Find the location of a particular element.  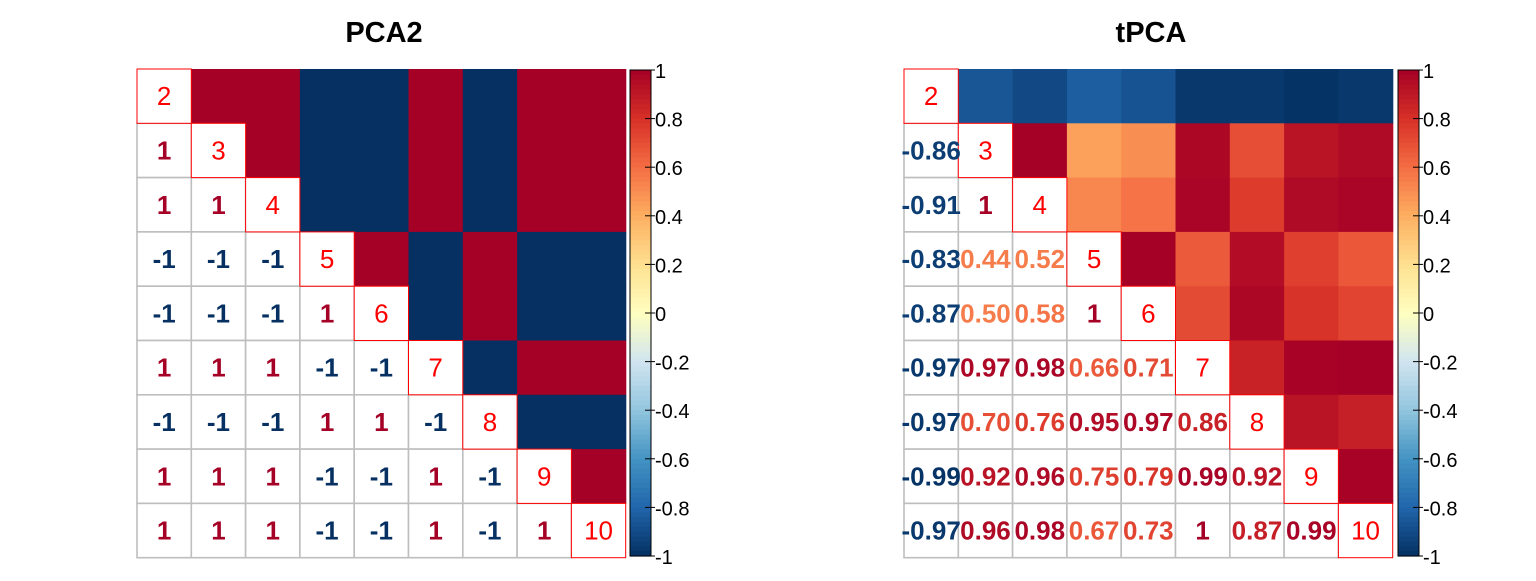

correlation-value-label: 0.75 is located at coordinates (1094, 476).